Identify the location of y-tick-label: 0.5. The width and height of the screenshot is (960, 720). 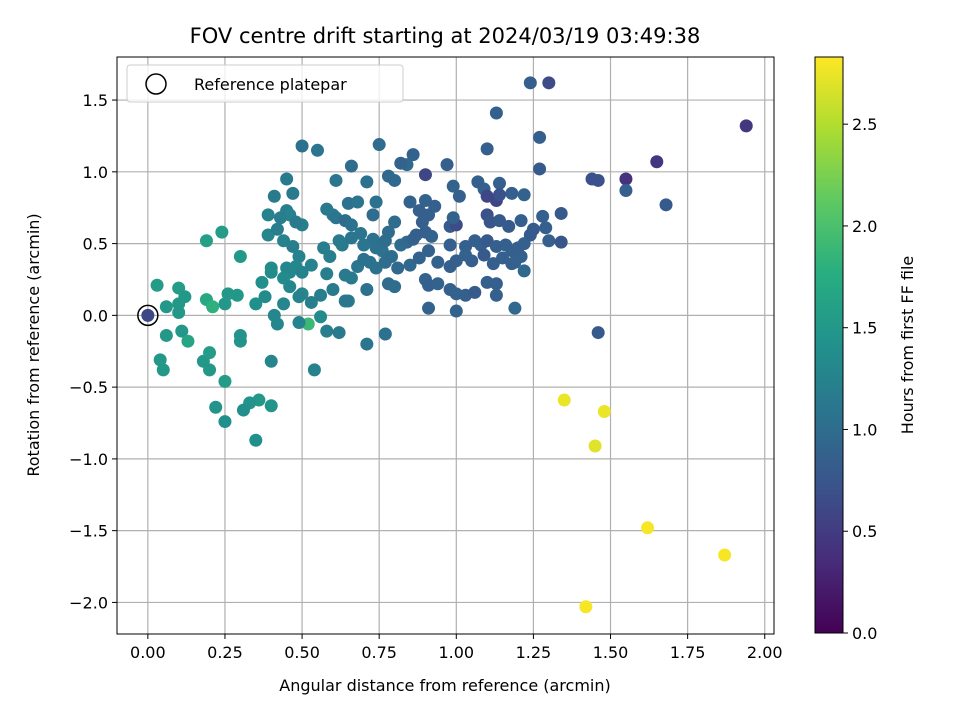
(95, 244).